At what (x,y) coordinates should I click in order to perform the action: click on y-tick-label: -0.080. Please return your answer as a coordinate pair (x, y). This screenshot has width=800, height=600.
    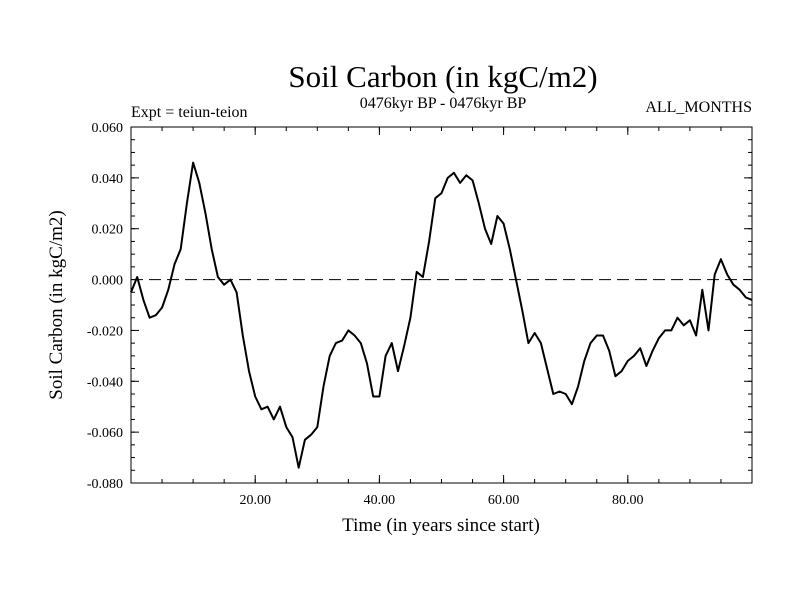
    Looking at the image, I should click on (105, 484).